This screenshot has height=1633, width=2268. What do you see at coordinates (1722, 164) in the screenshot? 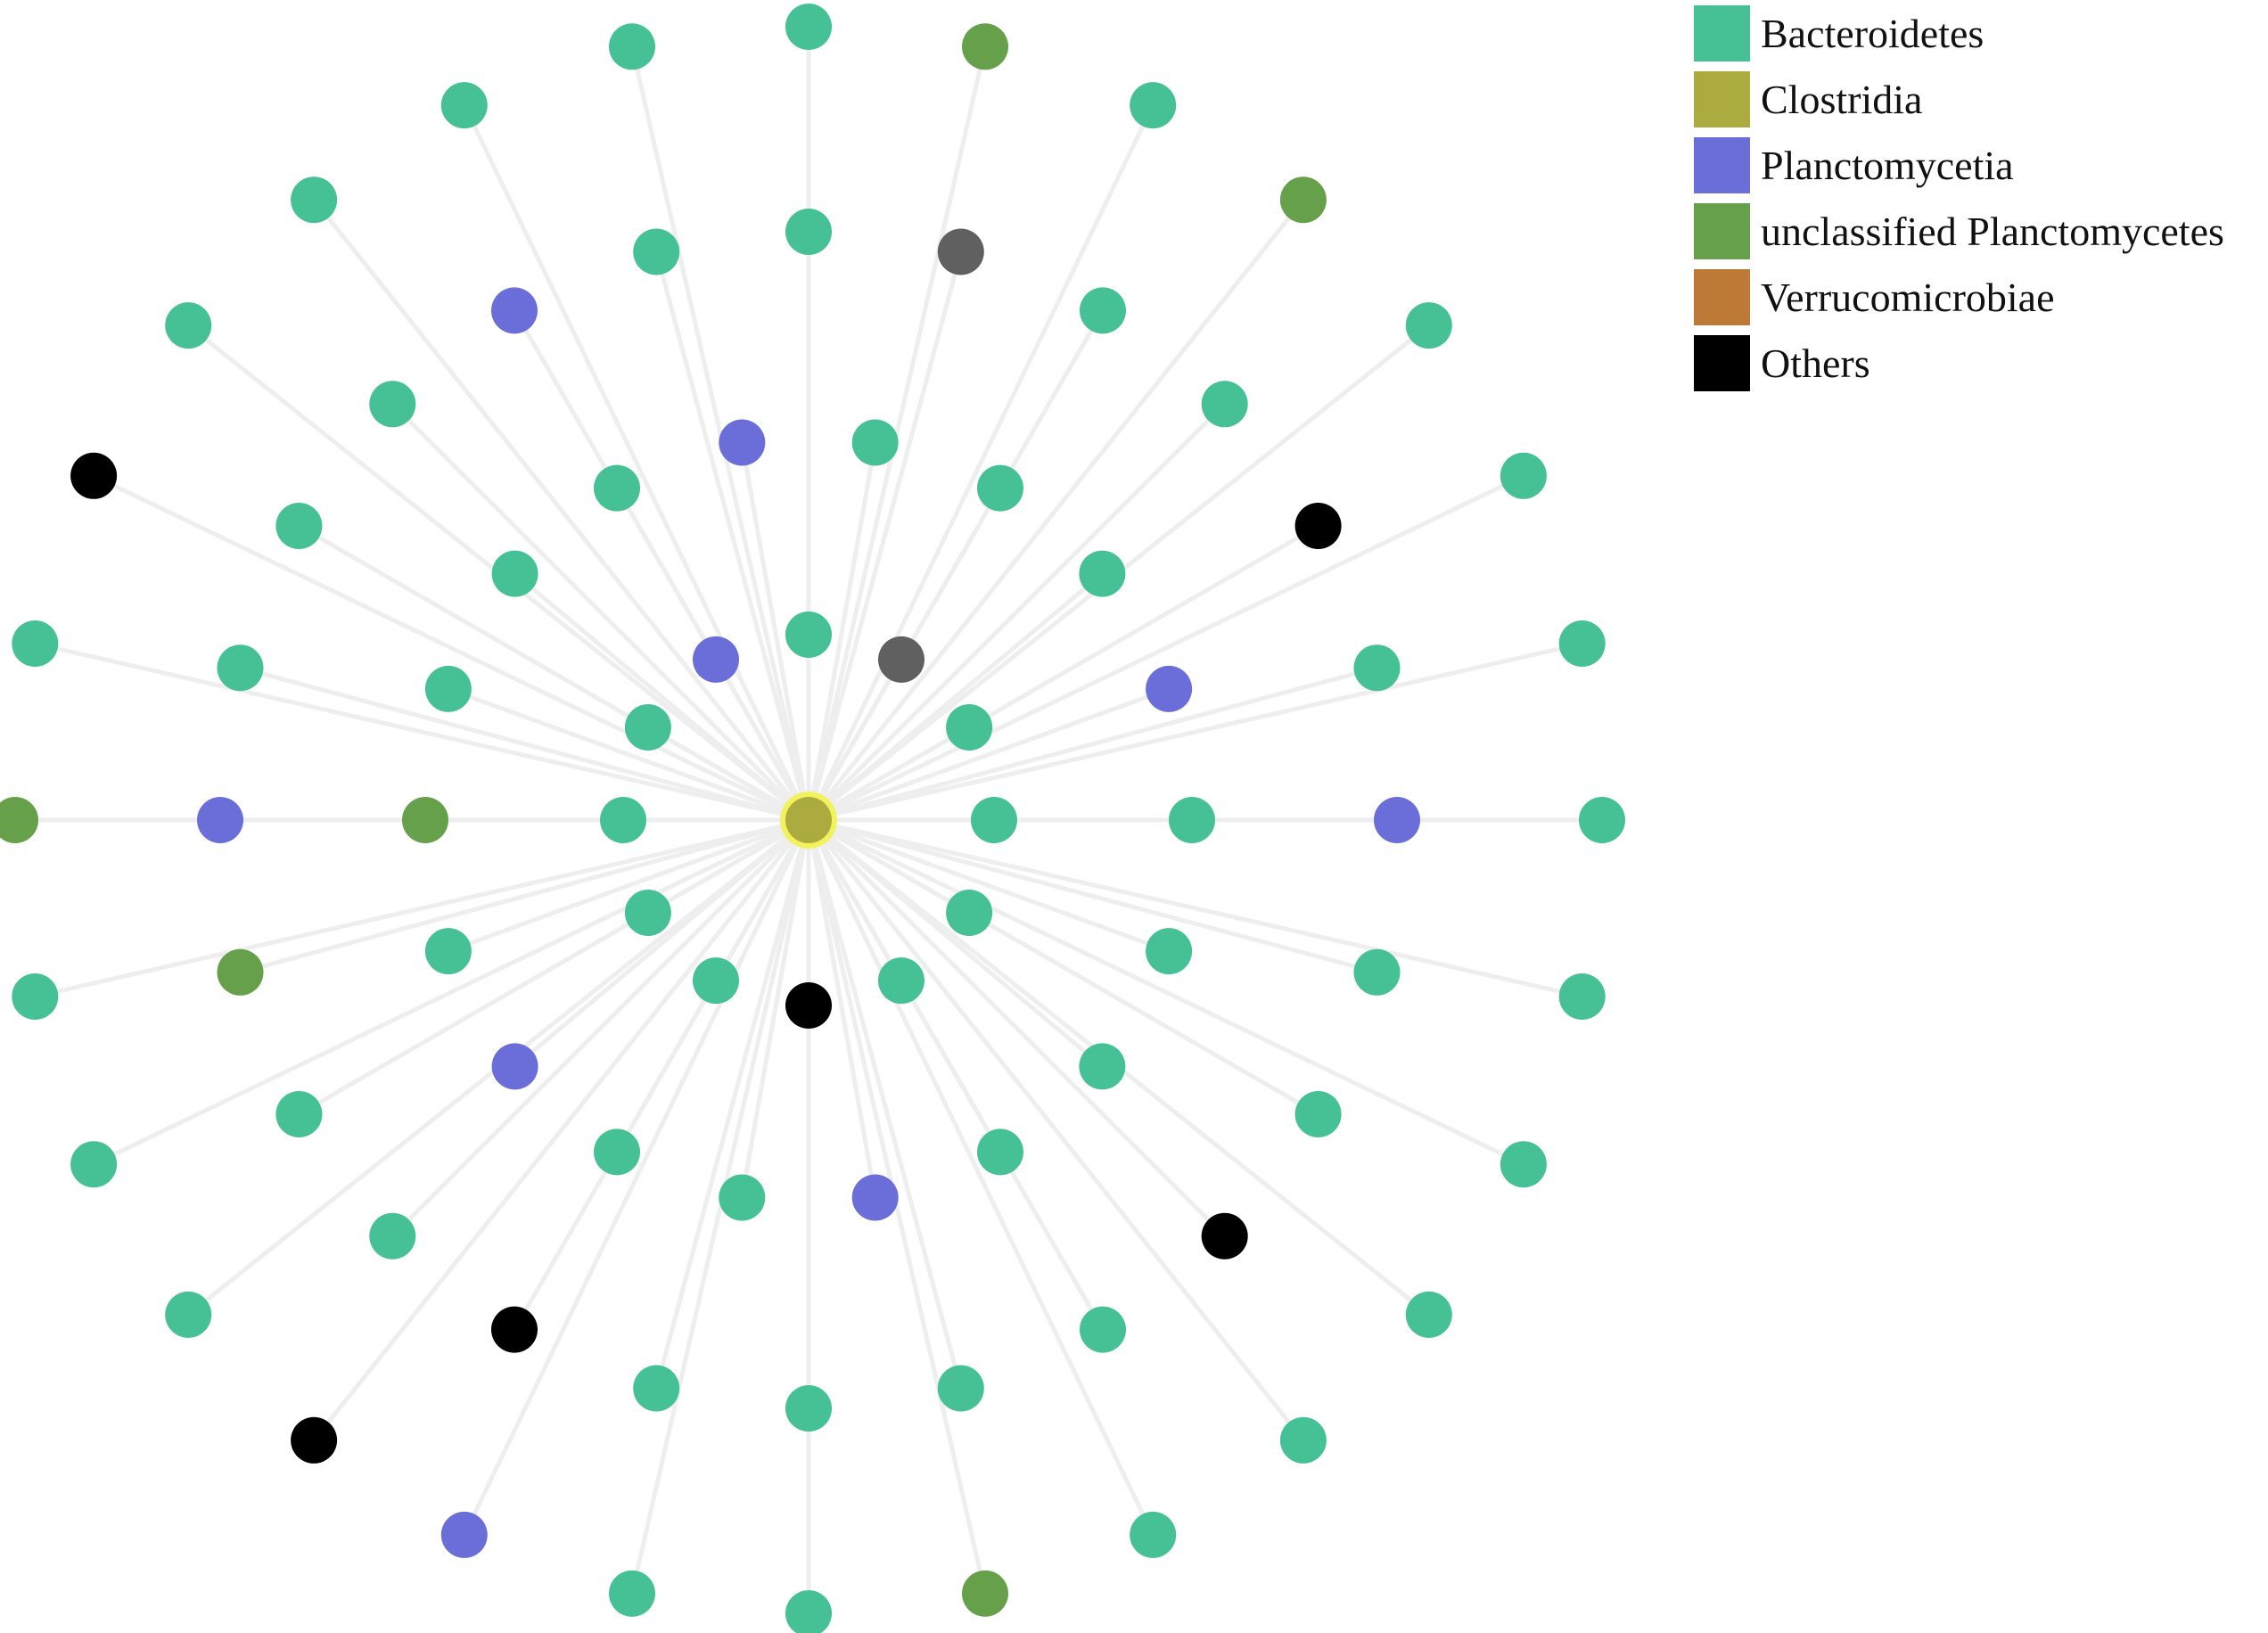
I see `legend-swatch-planctomycetia` at bounding box center [1722, 164].